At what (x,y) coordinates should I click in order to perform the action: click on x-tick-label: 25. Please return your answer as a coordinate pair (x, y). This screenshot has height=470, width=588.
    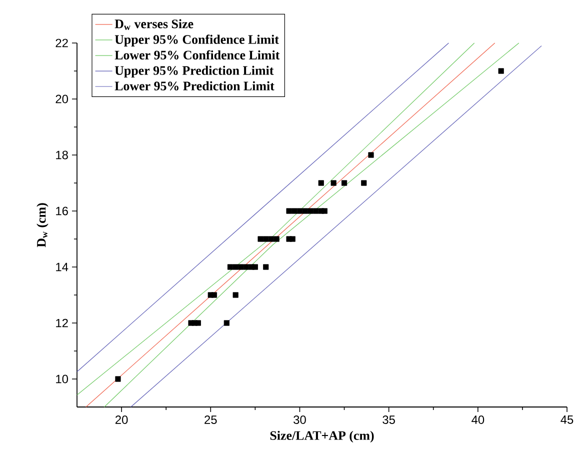
    Looking at the image, I should click on (210, 420).